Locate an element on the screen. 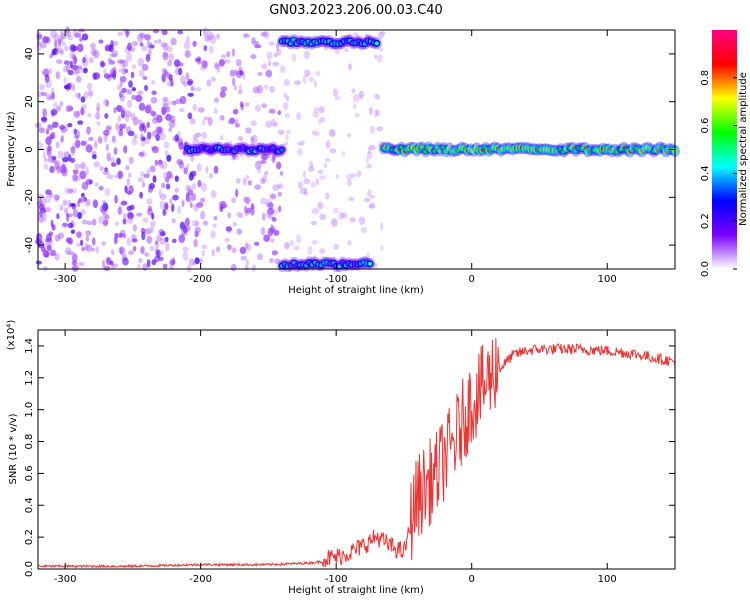 The height and width of the screenshot is (600, 750). colorbar-label: Normalized spectral amplitude is located at coordinates (743, 149).